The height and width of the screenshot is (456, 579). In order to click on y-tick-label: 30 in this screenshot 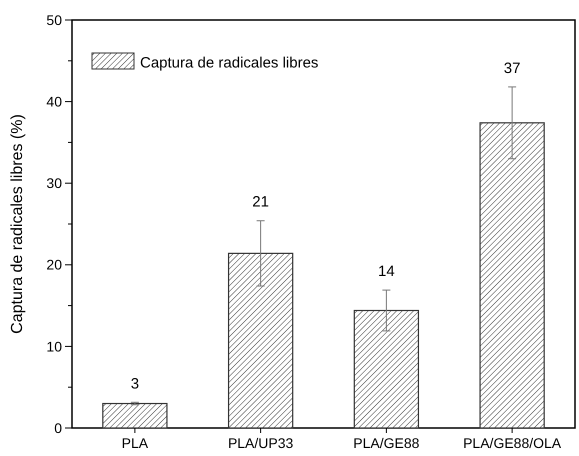, I will do `click(54, 183)`.